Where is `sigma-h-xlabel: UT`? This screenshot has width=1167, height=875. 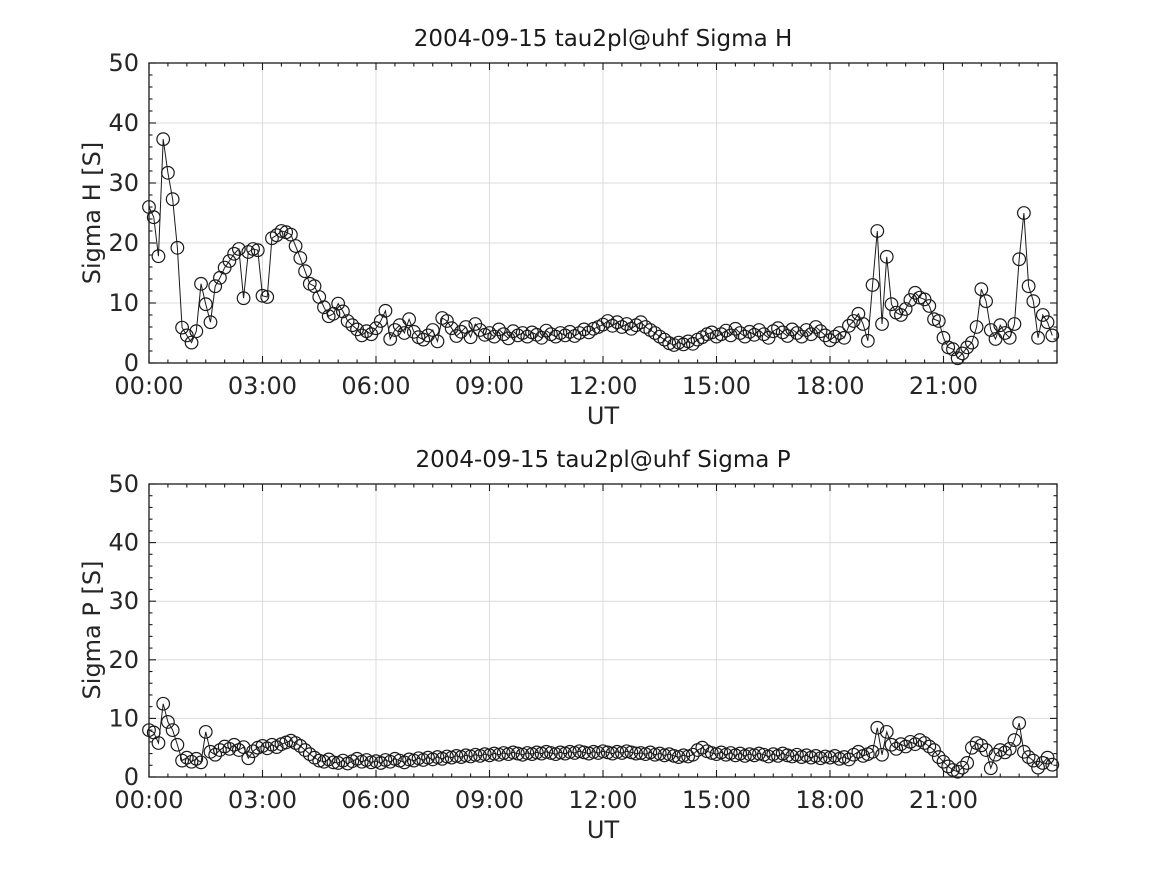 sigma-h-xlabel: UT is located at coordinates (603, 416).